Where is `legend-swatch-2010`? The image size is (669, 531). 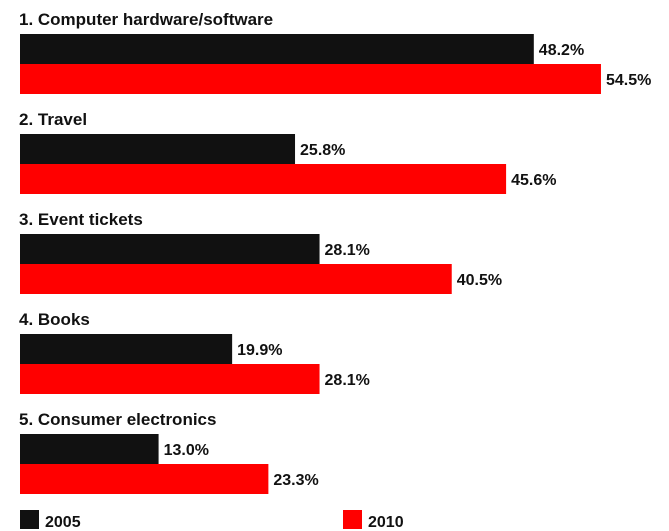
legend-swatch-2010 is located at coordinates (352, 519).